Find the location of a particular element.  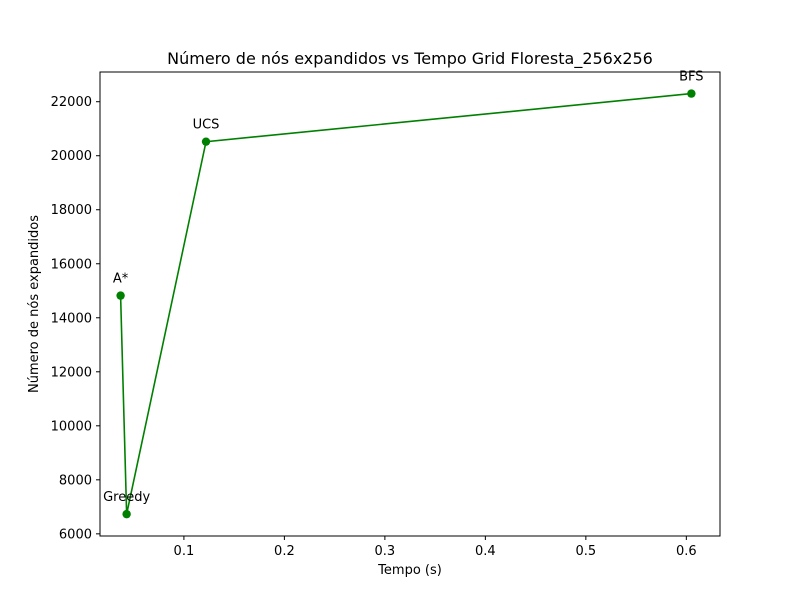

y-tick-label: 18000 is located at coordinates (71, 210).